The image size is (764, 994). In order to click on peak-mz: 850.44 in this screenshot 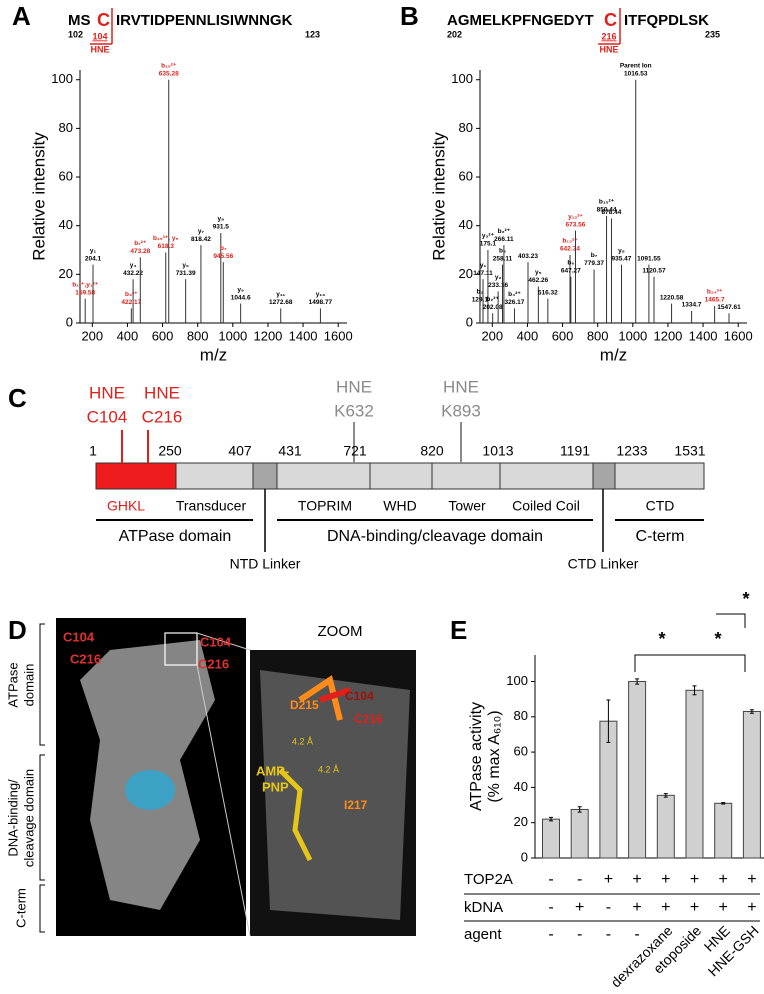, I will do `click(607, 210)`.